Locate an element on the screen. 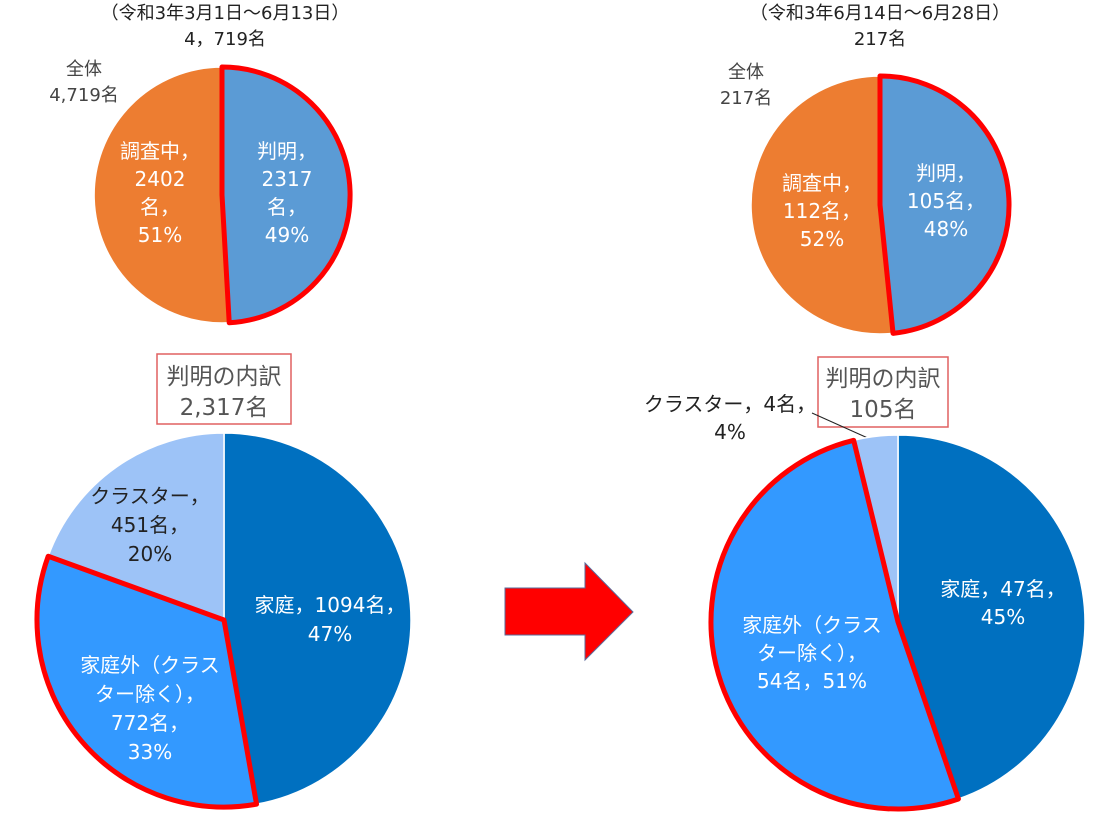  slice-label-line: 105名， is located at coordinates (946, 201).